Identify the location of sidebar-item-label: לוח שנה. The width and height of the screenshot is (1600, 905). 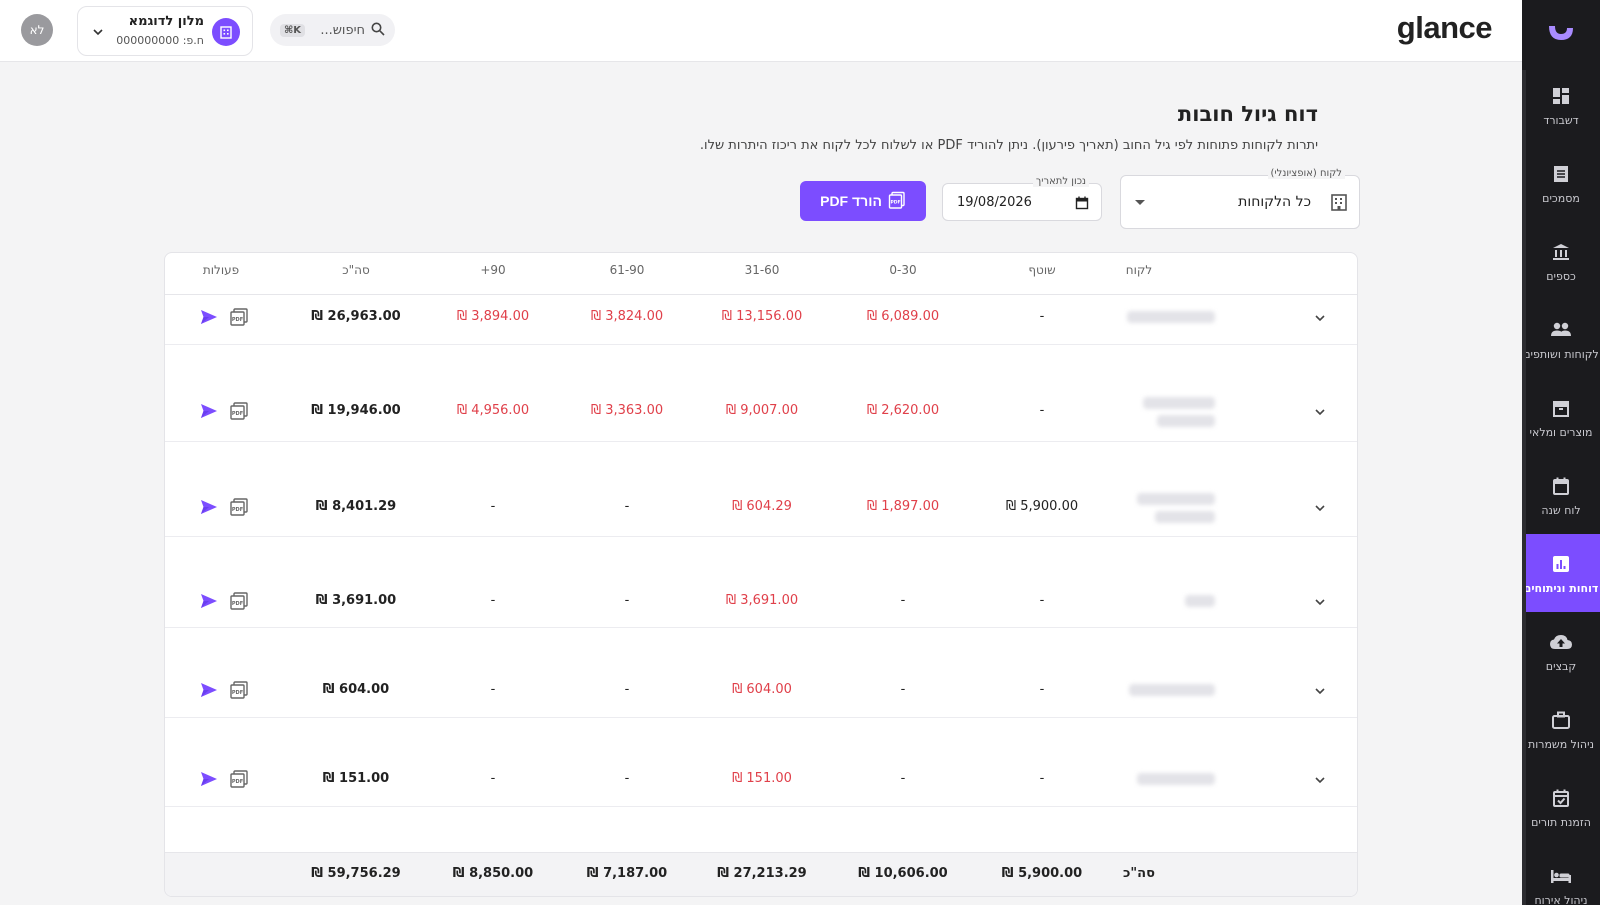
(1561, 510).